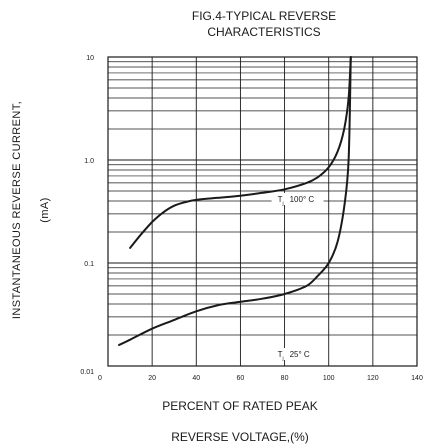  What do you see at coordinates (45, 209) in the screenshot?
I see `y-axis-unit-label: (mA)` at bounding box center [45, 209].